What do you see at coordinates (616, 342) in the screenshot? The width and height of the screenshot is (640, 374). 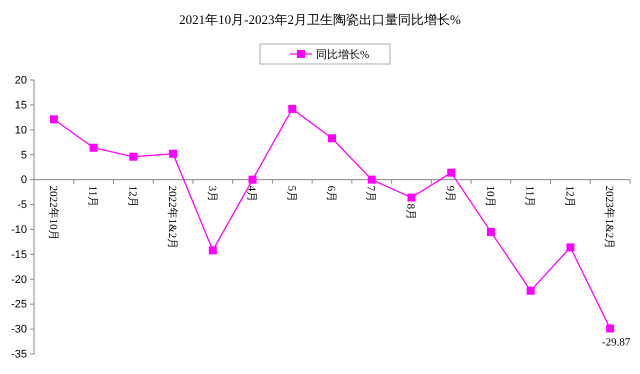 I see `data-label: -29.87` at bounding box center [616, 342].